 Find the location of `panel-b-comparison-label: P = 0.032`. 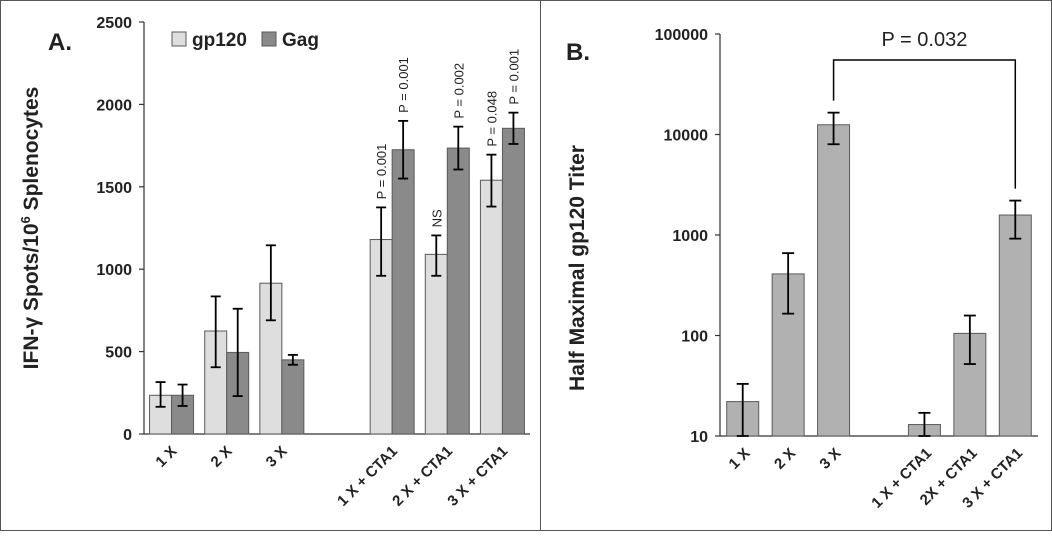

panel-b-comparison-label: P = 0.032 is located at coordinates (925, 40).